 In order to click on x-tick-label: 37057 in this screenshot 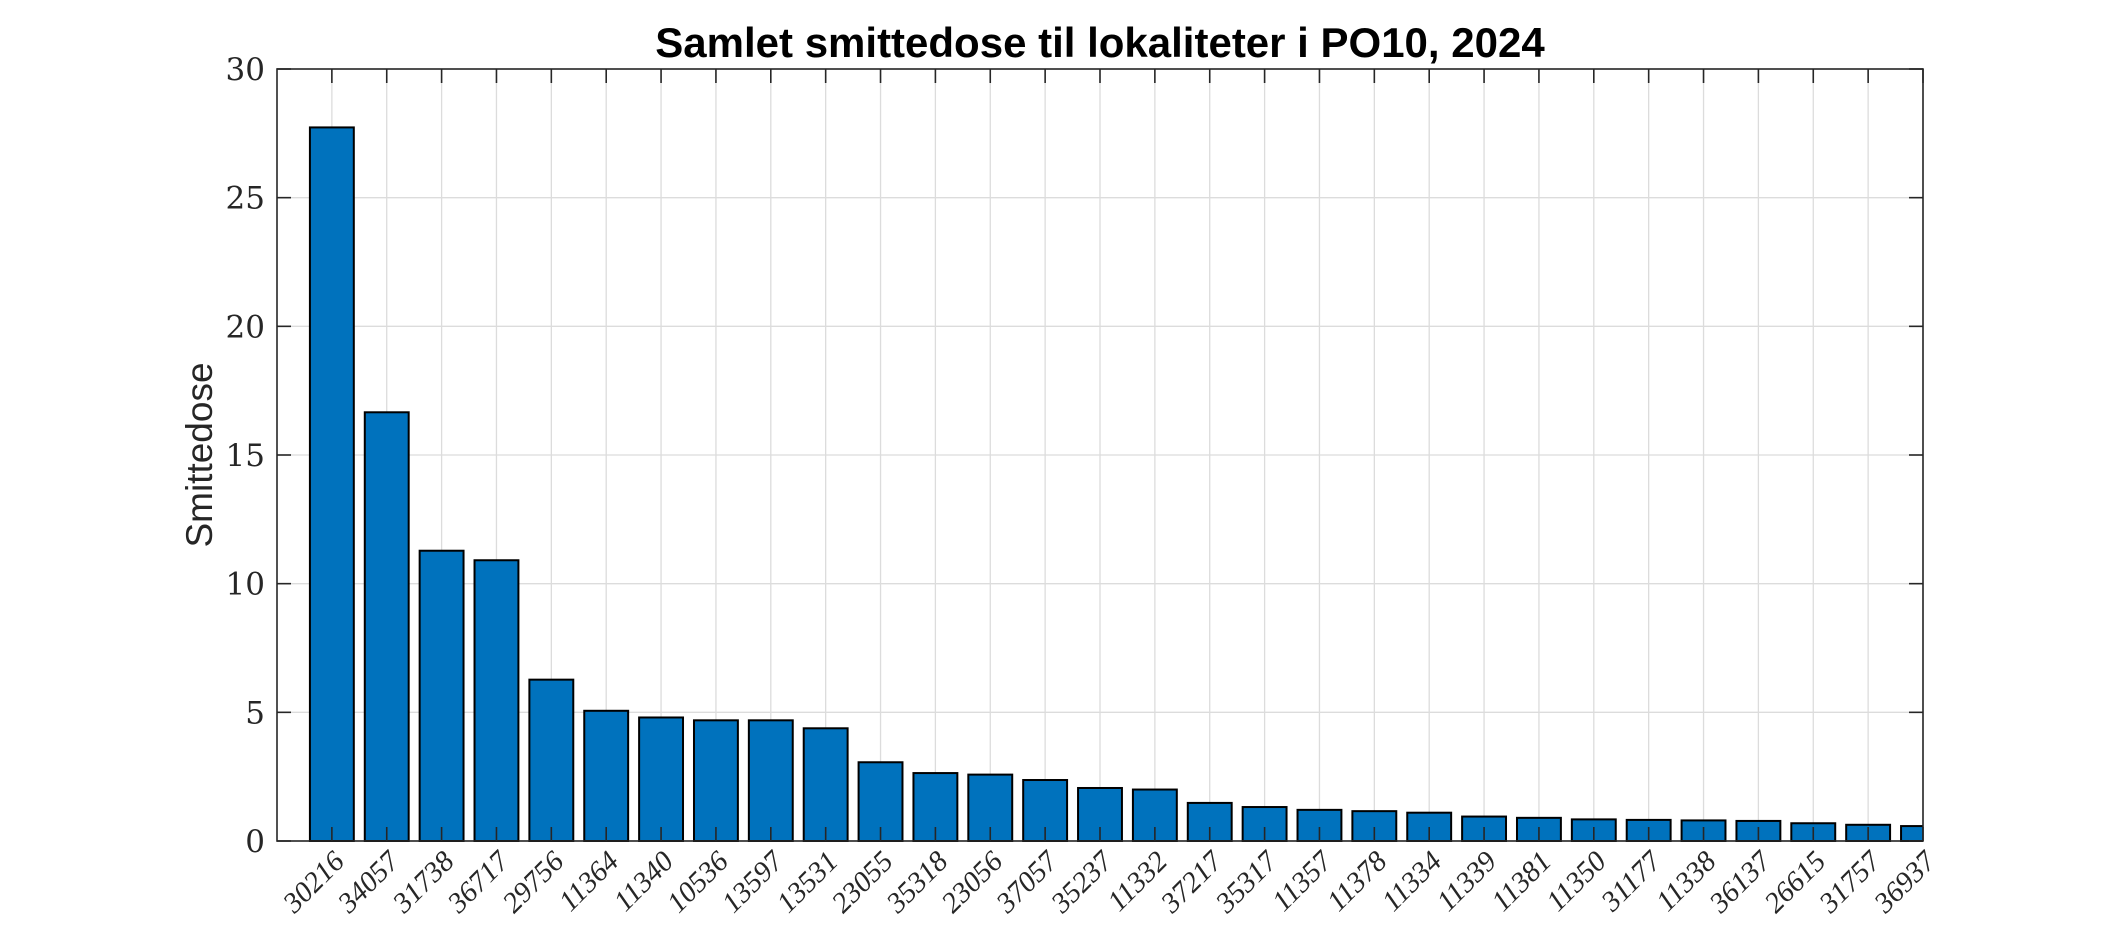, I will do `click(1027, 882)`.